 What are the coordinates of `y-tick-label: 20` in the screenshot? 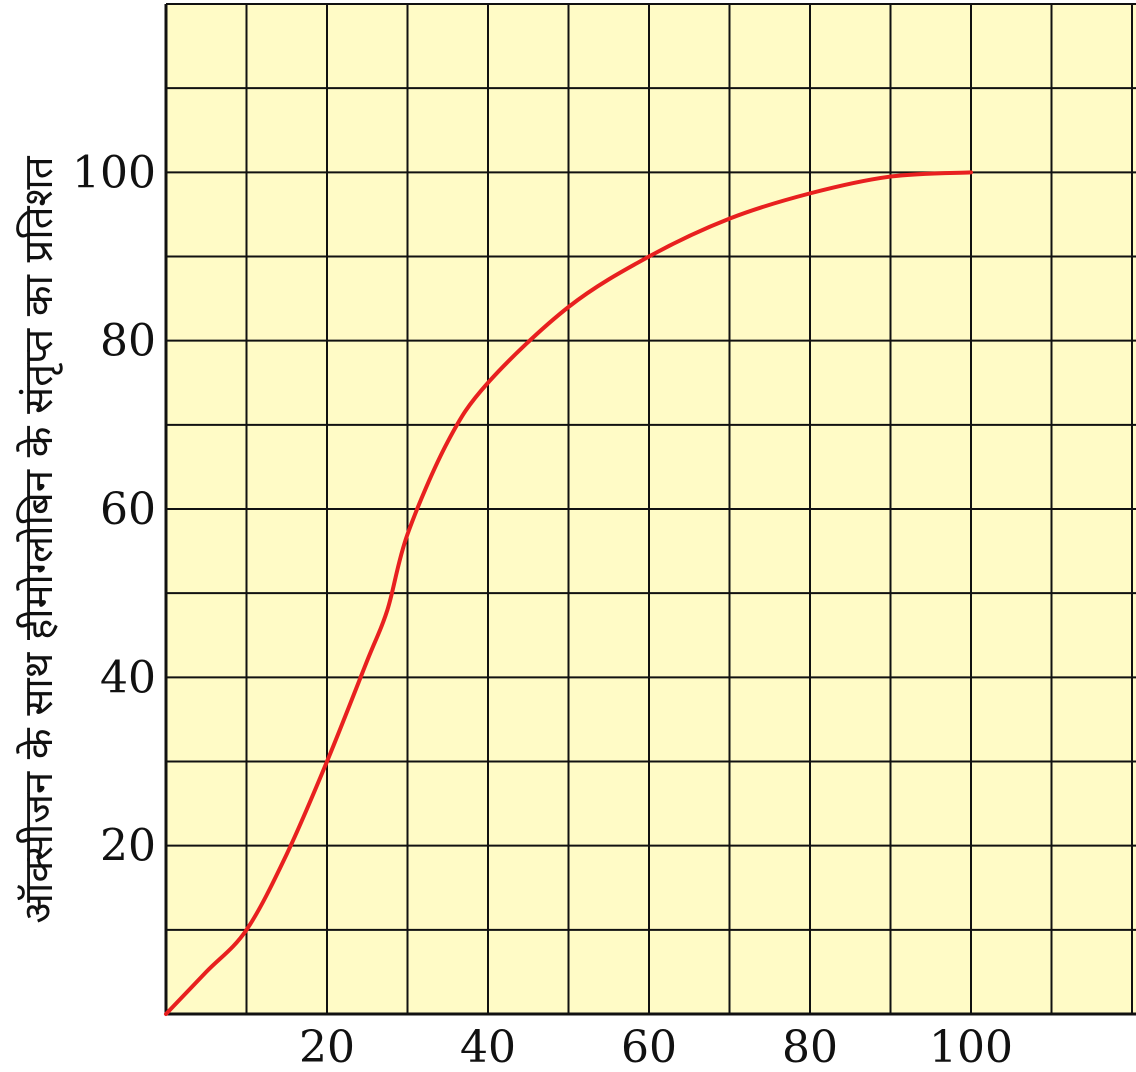 It's located at (128, 846).